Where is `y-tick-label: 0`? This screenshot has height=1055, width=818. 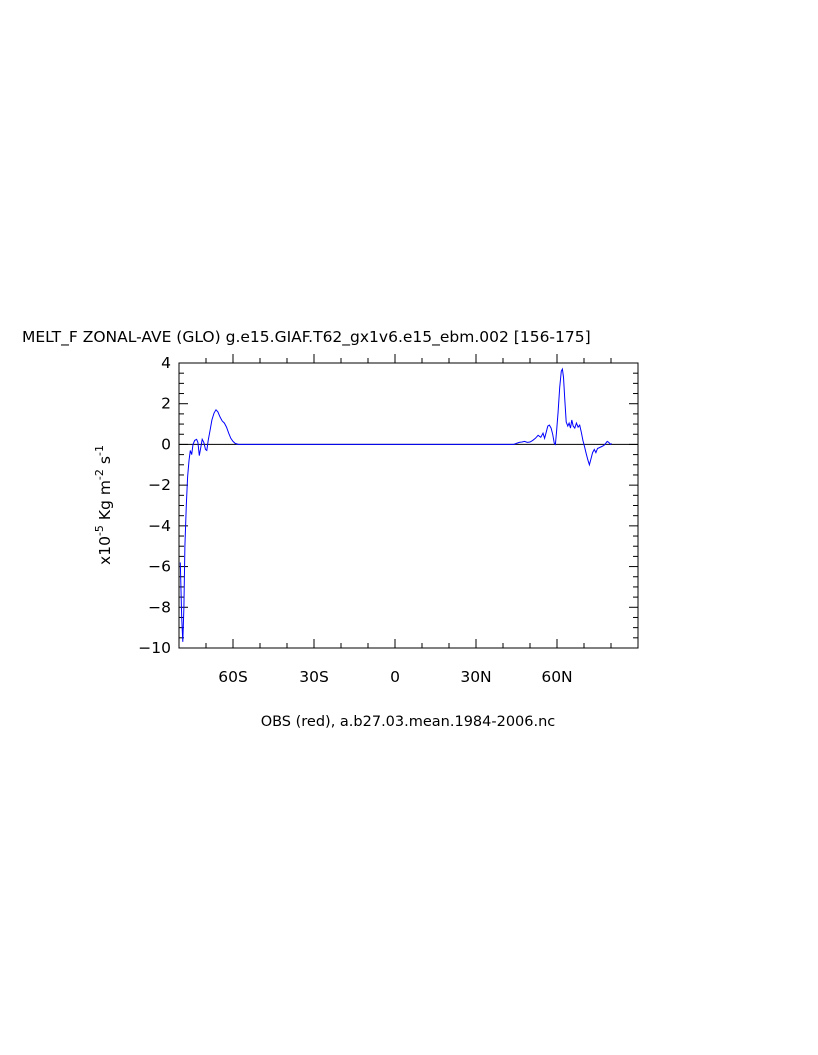
y-tick-label: 0 is located at coordinates (166, 444).